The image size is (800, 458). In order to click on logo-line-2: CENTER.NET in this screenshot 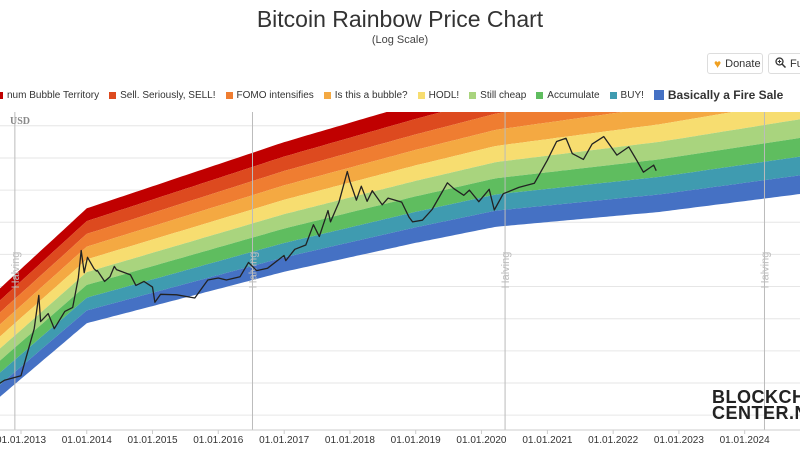, I will do `click(756, 413)`.